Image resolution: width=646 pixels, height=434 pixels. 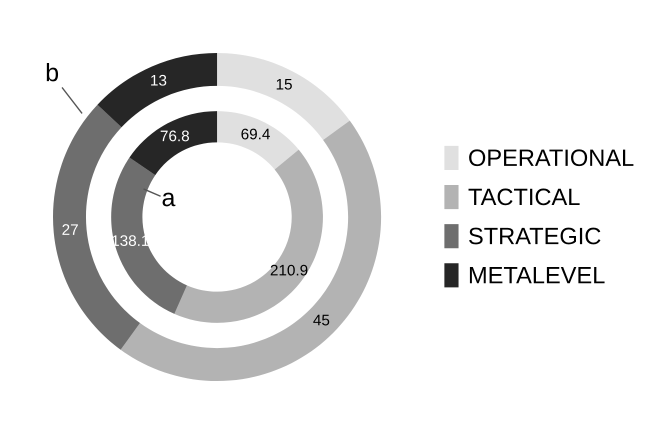 What do you see at coordinates (255, 134) in the screenshot?
I see `data-label: 69.4` at bounding box center [255, 134].